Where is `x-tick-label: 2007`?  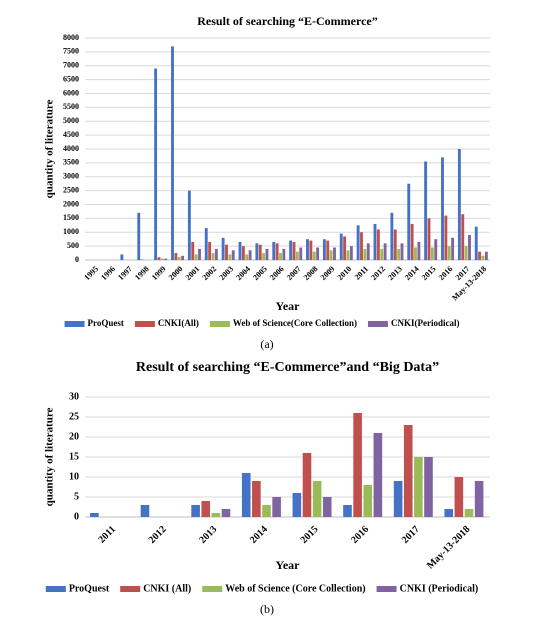
x-tick-label: 2007 is located at coordinates (294, 273).